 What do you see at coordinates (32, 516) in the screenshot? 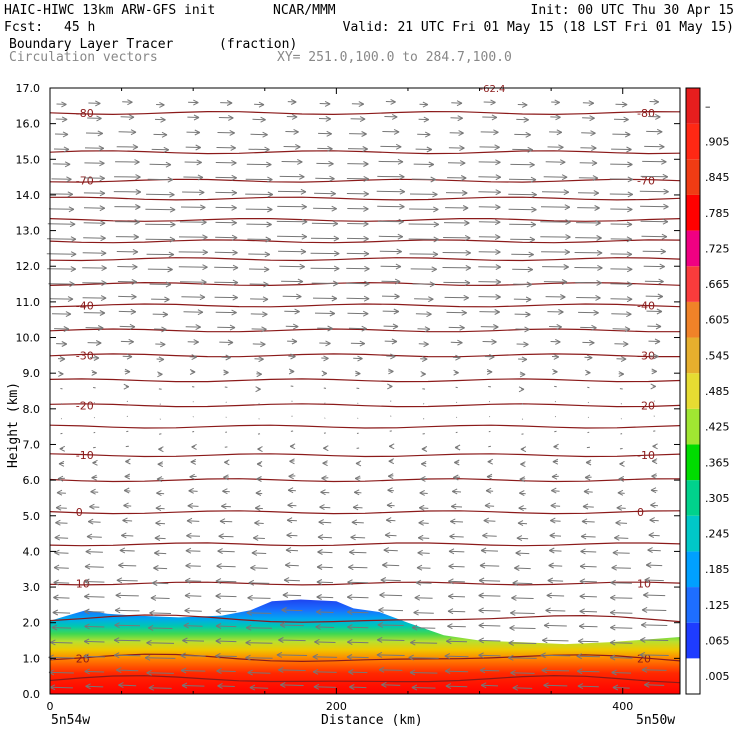
I see `y-tick-label: 5.0` at bounding box center [32, 516].